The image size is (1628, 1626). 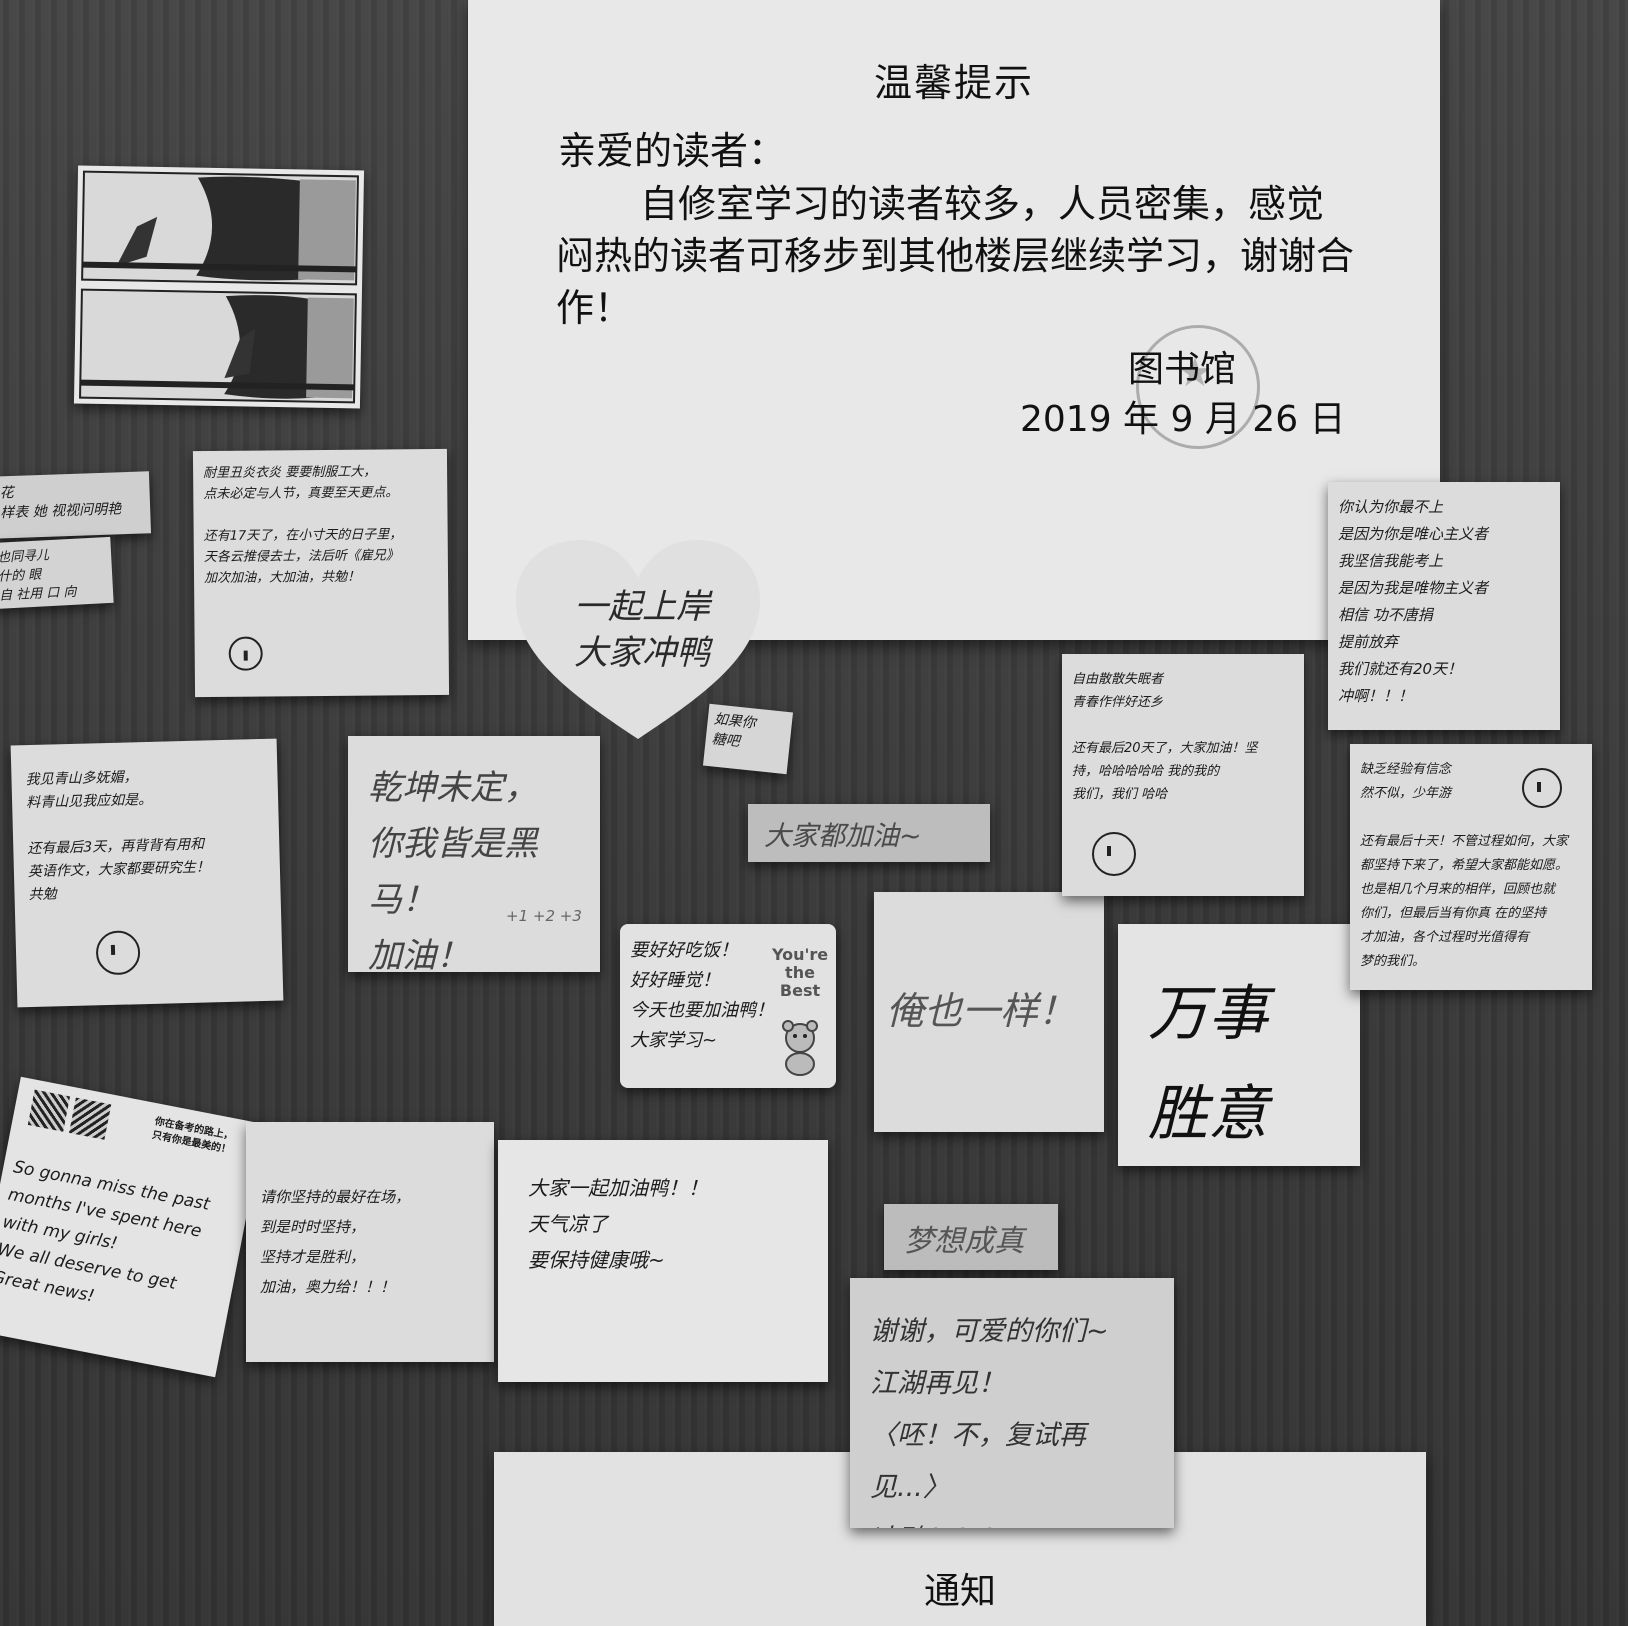 I want to click on strip-note-dajia-jiayou: 大家都加油~, so click(x=869, y=833).